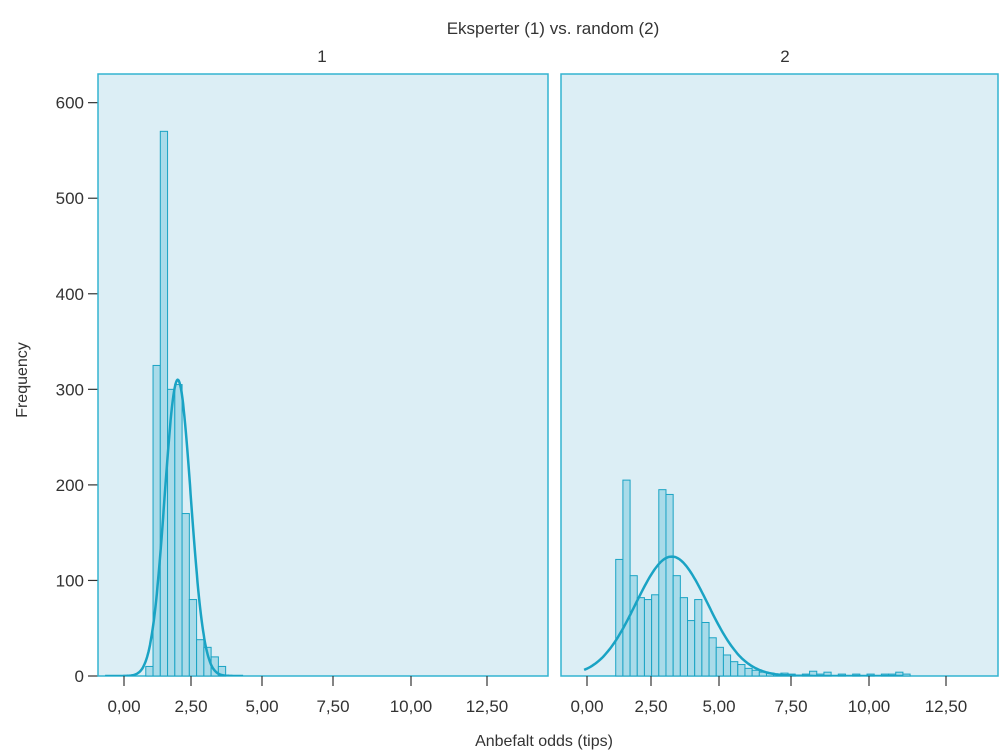 The image size is (999, 756). I want to click on y-tick-label: 400, so click(70, 294).